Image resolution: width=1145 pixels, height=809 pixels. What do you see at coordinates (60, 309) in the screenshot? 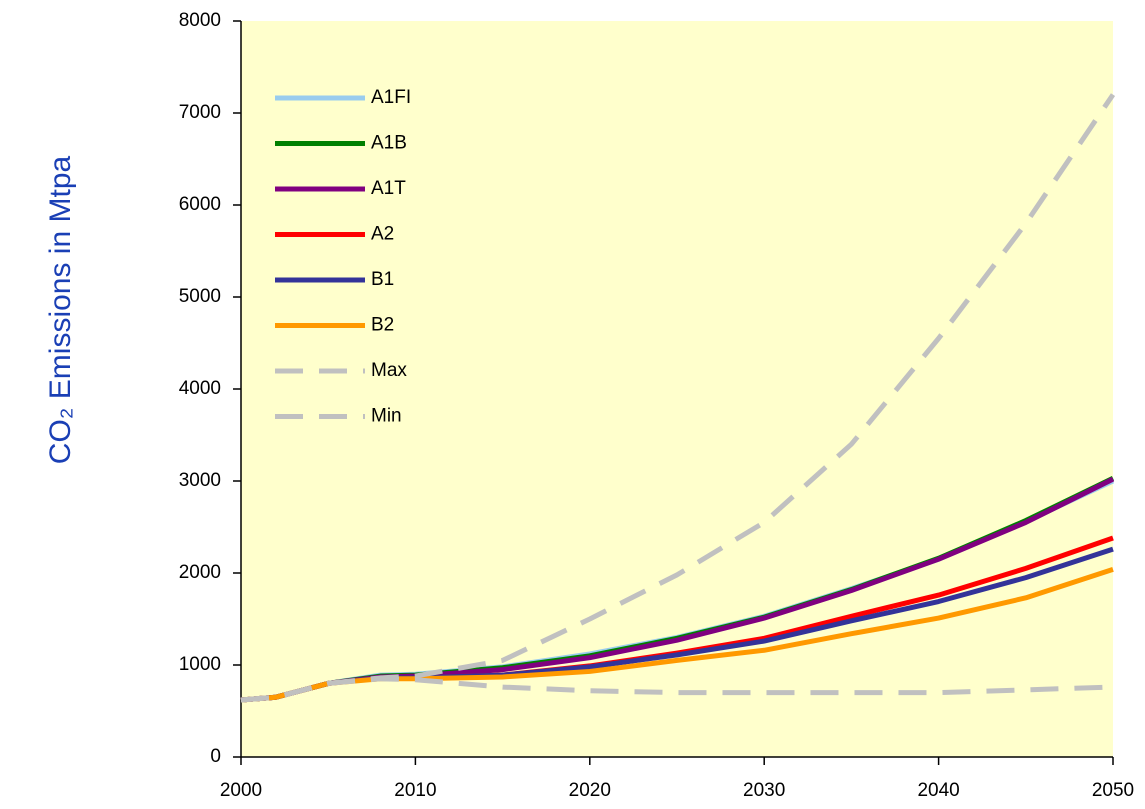
I see `y-axis-label: CO₂ Emissions in Mtpa` at bounding box center [60, 309].